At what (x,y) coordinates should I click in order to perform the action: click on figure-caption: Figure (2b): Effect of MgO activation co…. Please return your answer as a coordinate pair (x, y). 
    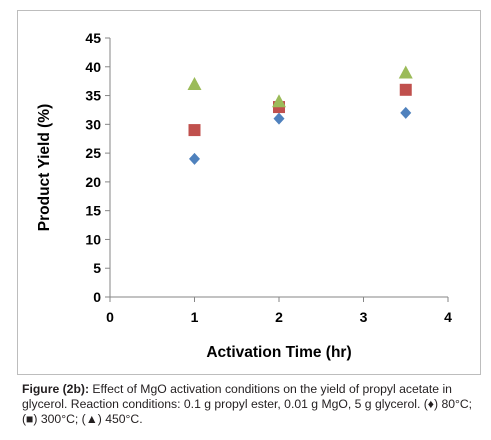
    Looking at the image, I should click on (252, 404).